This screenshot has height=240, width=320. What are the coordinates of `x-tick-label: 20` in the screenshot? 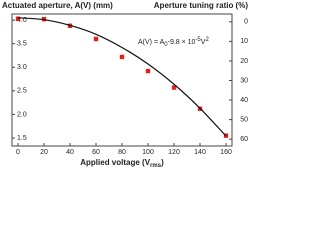 It's located at (44, 152).